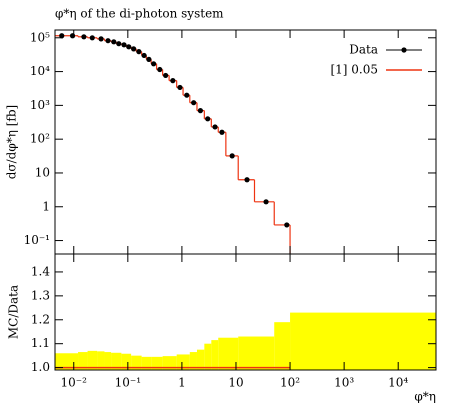 Image resolution: width=450 pixels, height=407 pixels. Describe the element at coordinates (46, 206) in the screenshot. I see `y-tick-label: 1` at that location.